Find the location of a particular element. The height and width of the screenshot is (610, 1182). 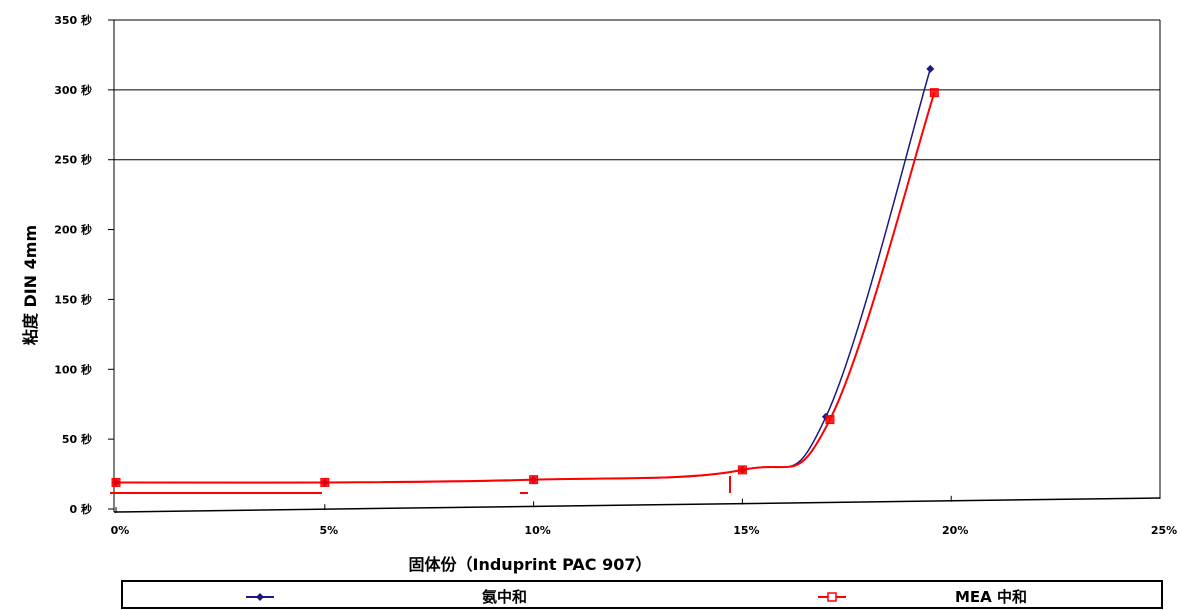

y-tick-label: 50 秒 is located at coordinates (77, 439).